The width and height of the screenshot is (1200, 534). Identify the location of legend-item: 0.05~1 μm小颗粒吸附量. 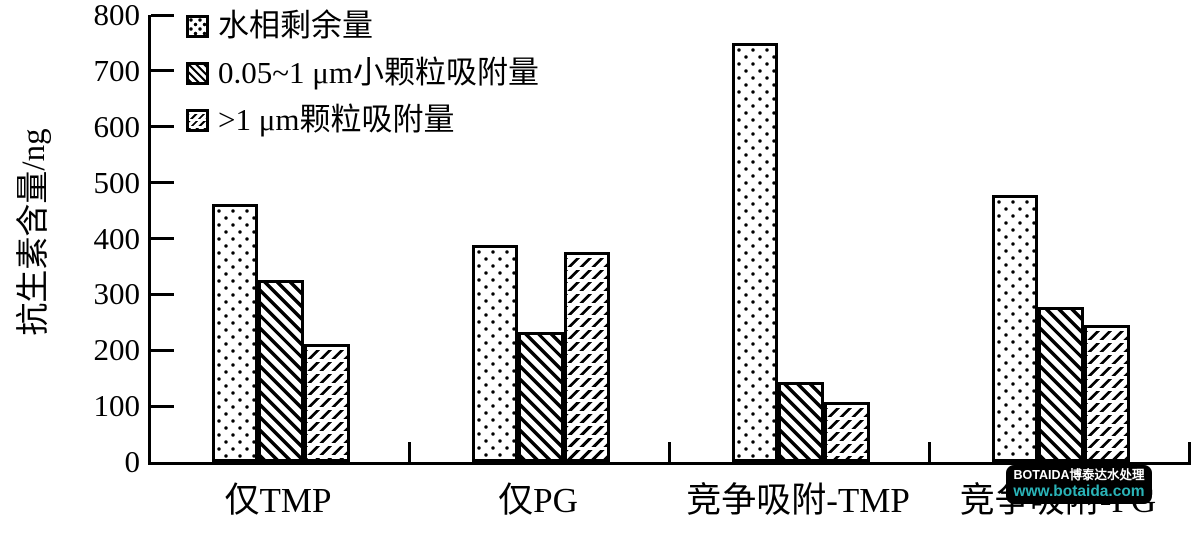
(362, 73).